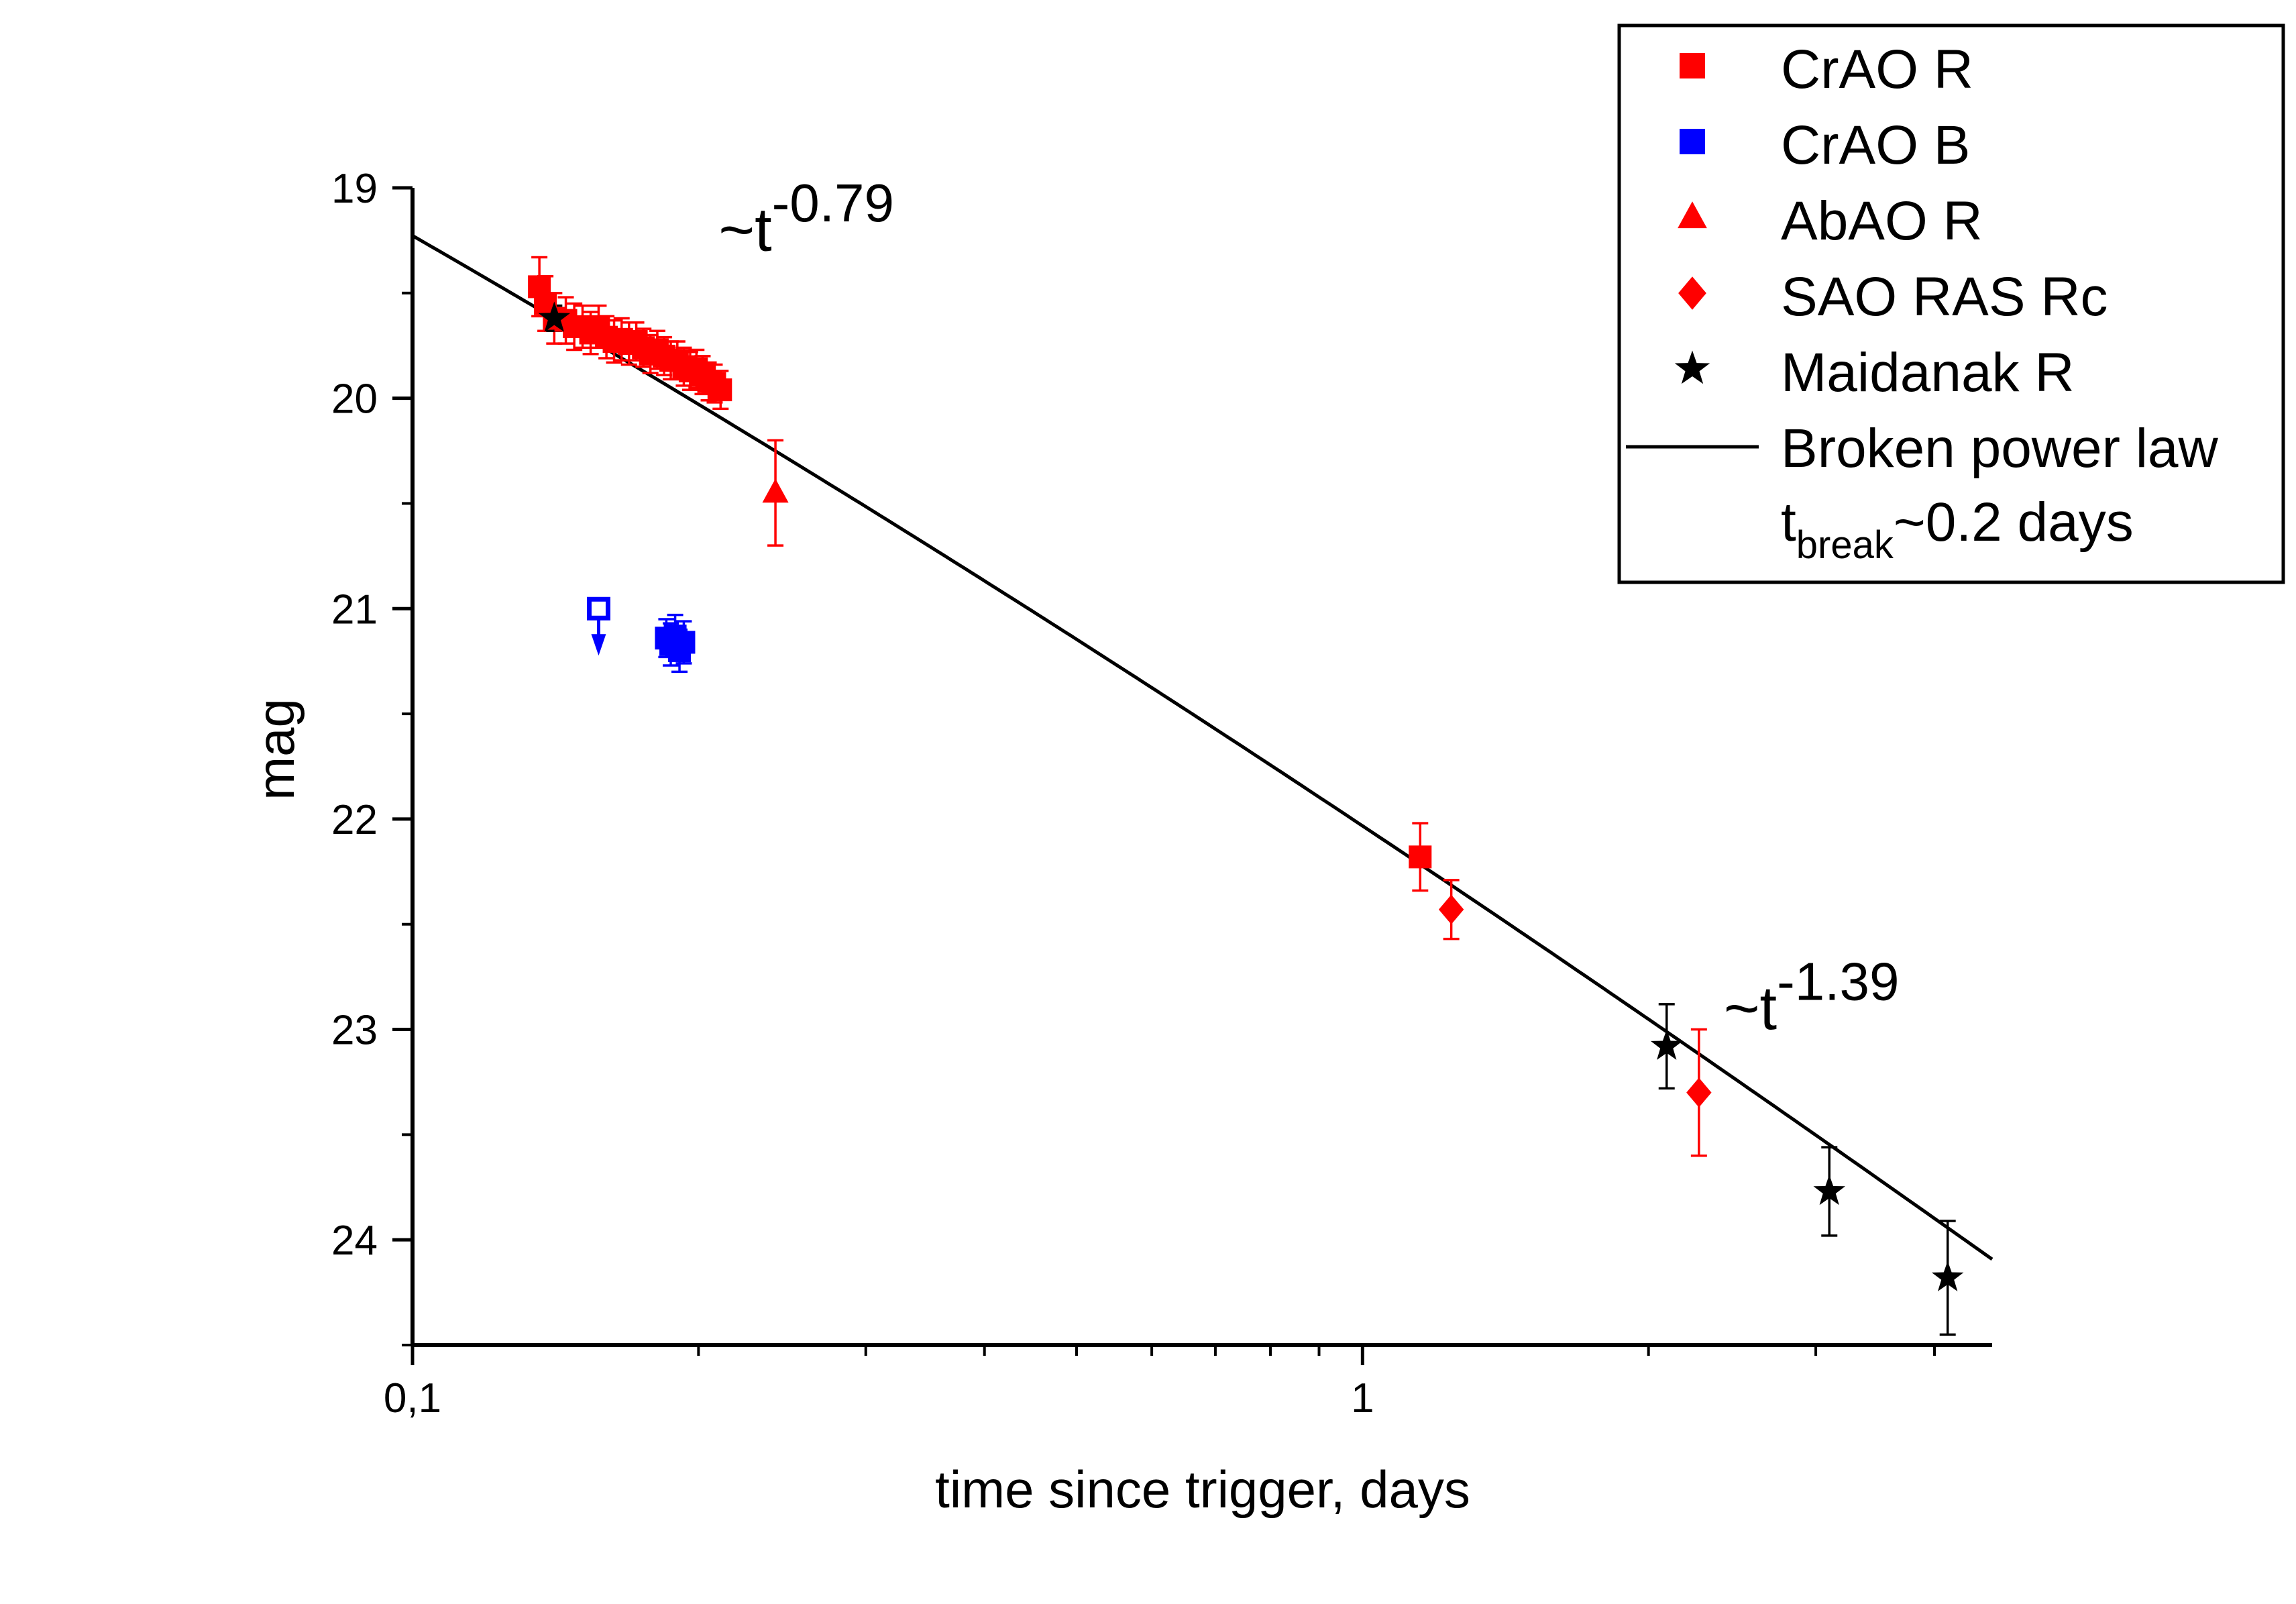 This screenshot has width=2296, height=1604. What do you see at coordinates (354, 399) in the screenshot?
I see `y-tick-label: 20` at bounding box center [354, 399].